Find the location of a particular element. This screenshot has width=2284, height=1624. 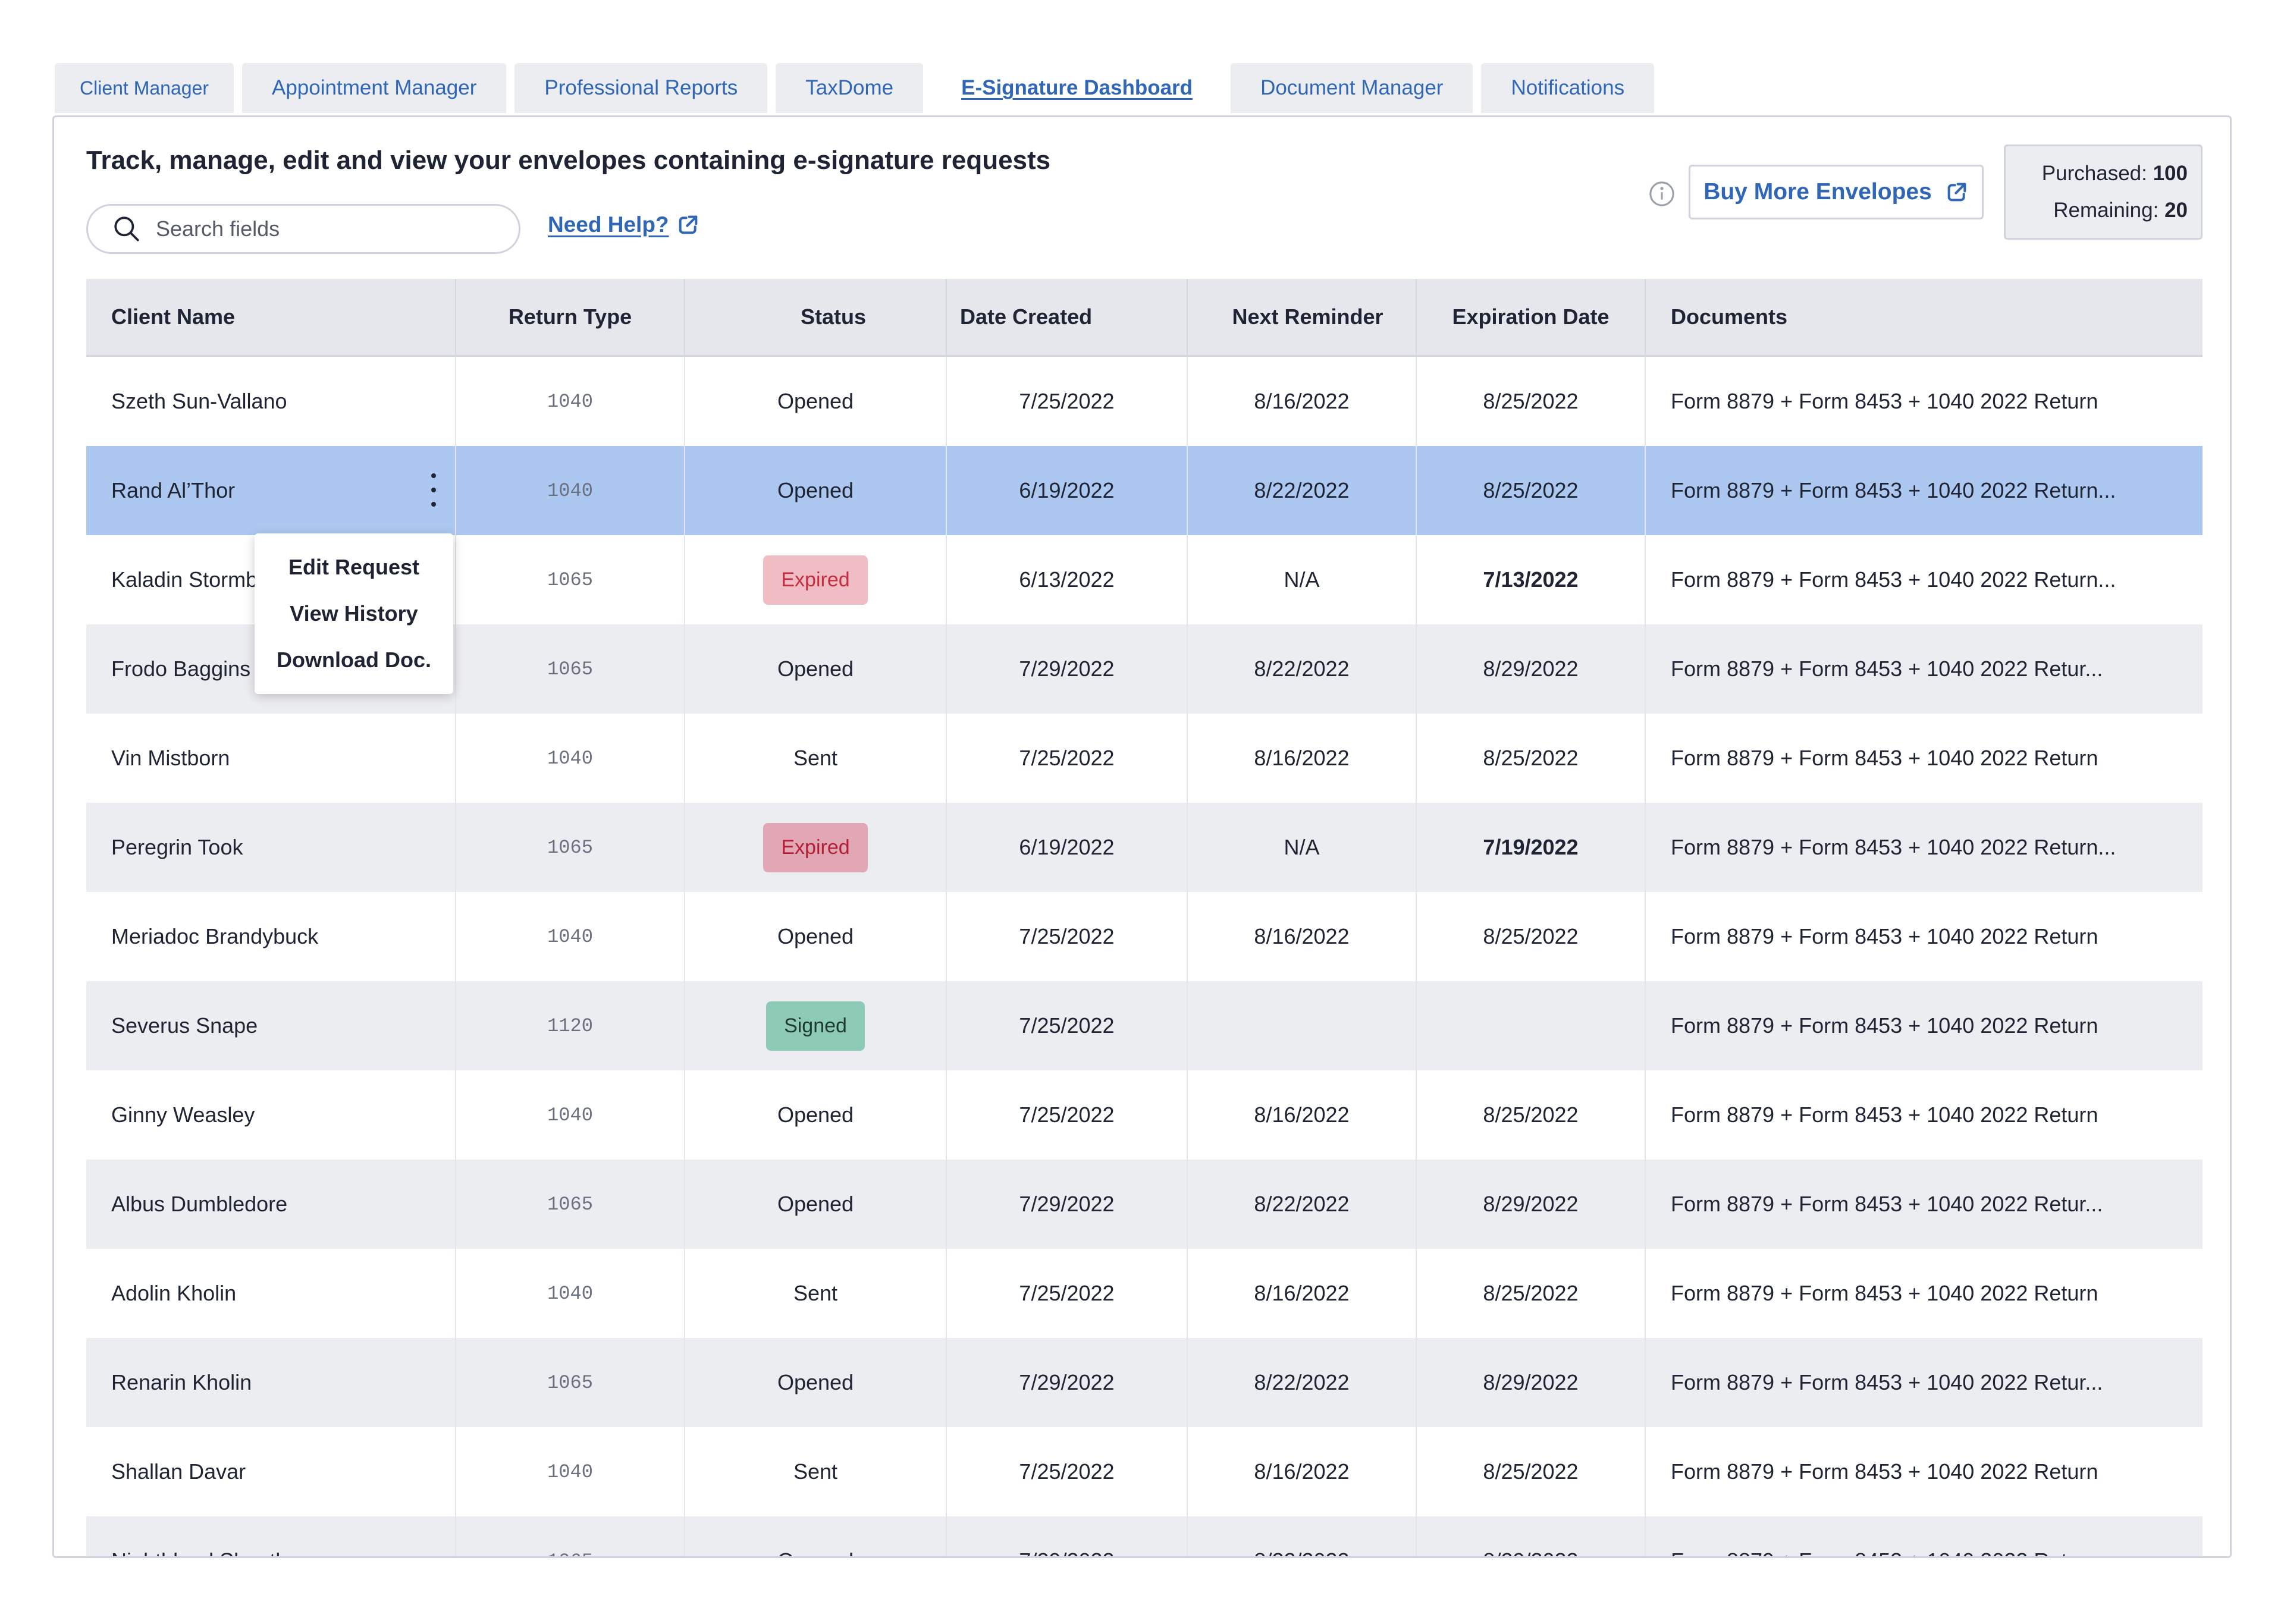

need-help-link: Need Help? is located at coordinates (624, 224).